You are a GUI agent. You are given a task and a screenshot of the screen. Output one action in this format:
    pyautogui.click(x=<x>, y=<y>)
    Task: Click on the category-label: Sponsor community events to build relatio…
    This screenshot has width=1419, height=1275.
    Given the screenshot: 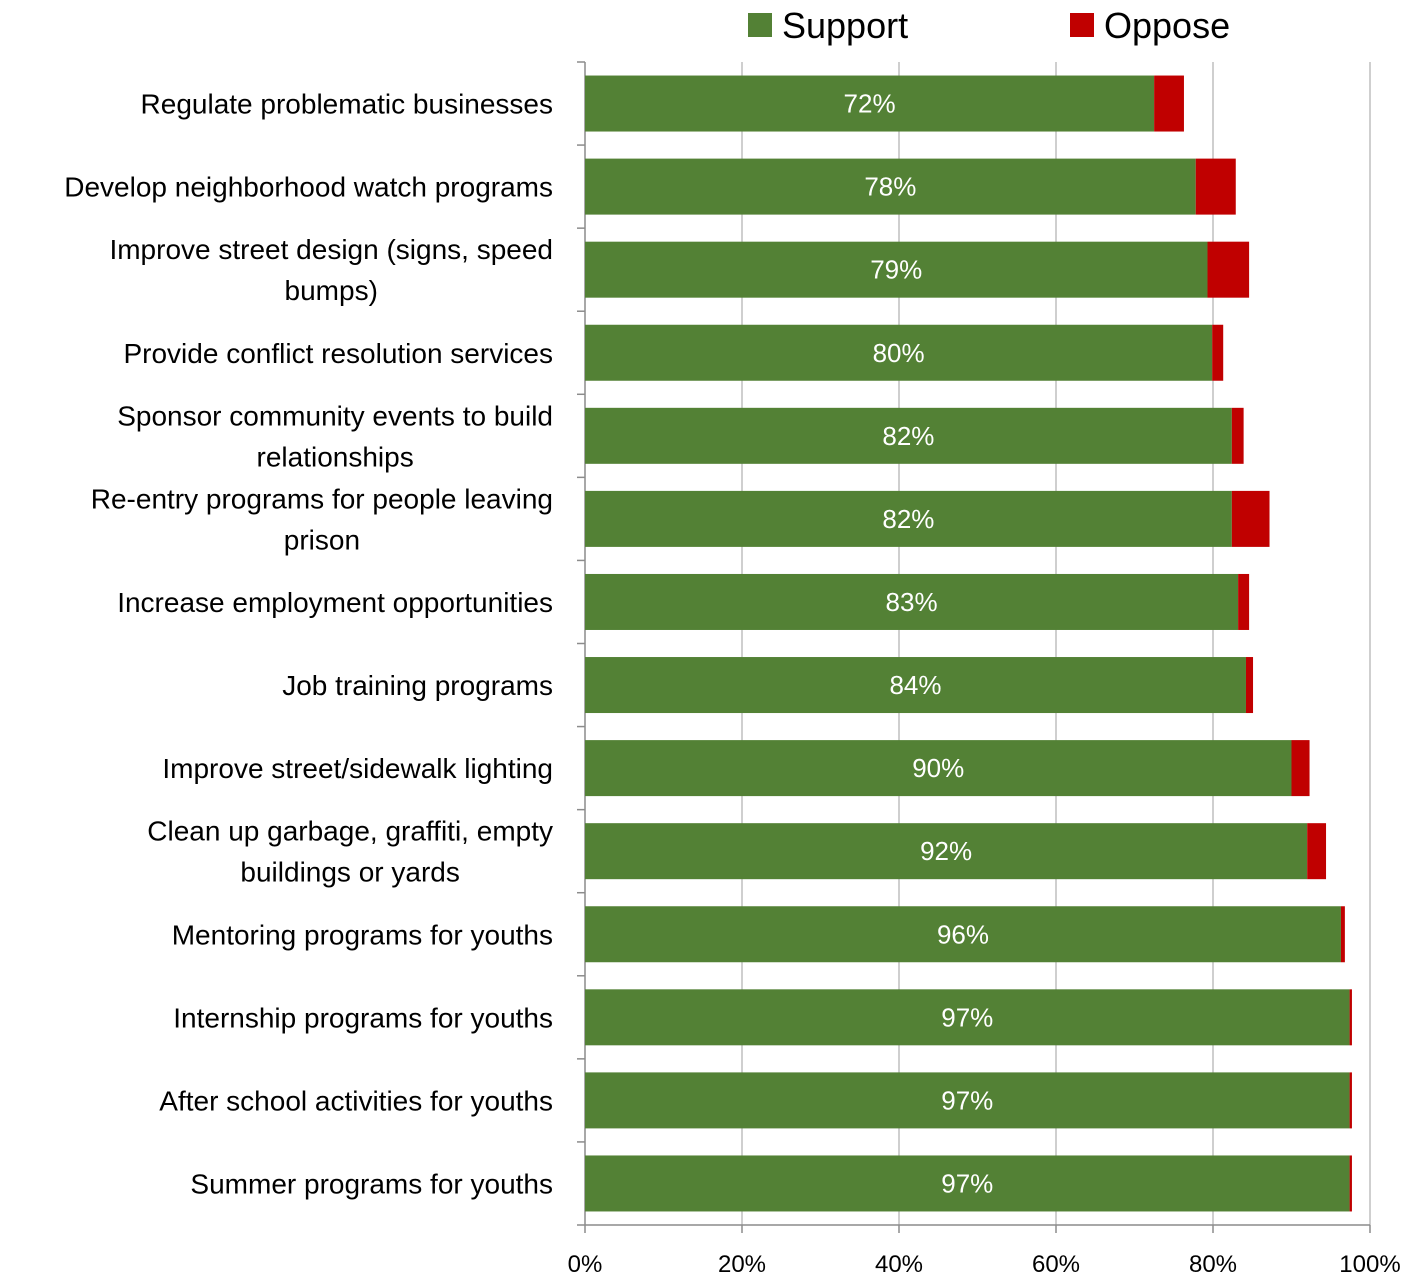 What is the action you would take?
    pyautogui.click(x=335, y=436)
    